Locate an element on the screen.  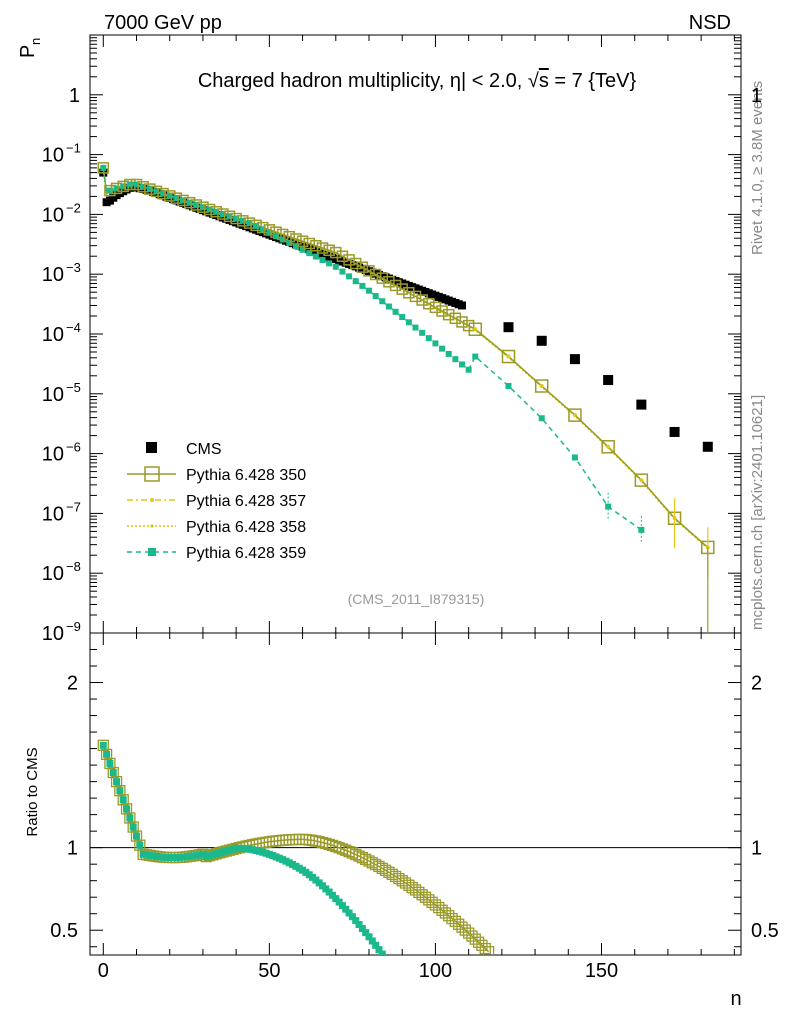
ratio-tick-label: 0.5 is located at coordinates (64, 931).